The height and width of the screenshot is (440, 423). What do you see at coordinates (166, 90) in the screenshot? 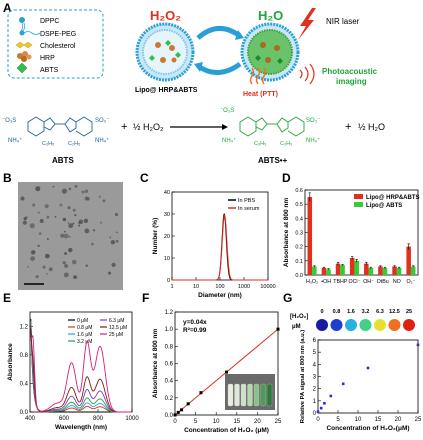
I see `particle-label: Lipo@ HRP&ABTS` at bounding box center [166, 90].